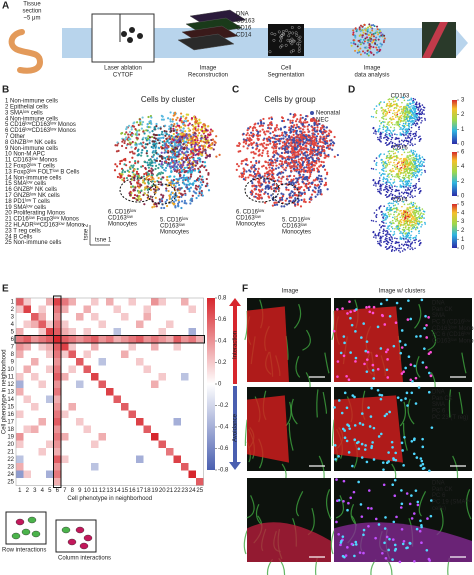 This screenshot has height=575, width=474. I want to click on panel-letter: D, so click(351, 90).